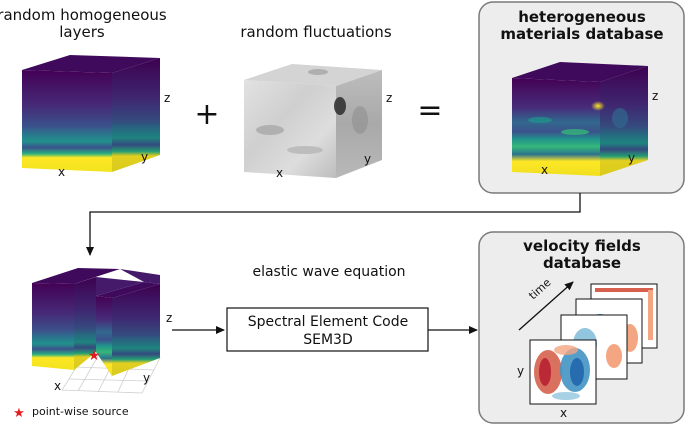 The height and width of the screenshot is (427, 688). What do you see at coordinates (333, 224) in the screenshot?
I see `connector-arrow-database-to-simulation` at bounding box center [333, 224].